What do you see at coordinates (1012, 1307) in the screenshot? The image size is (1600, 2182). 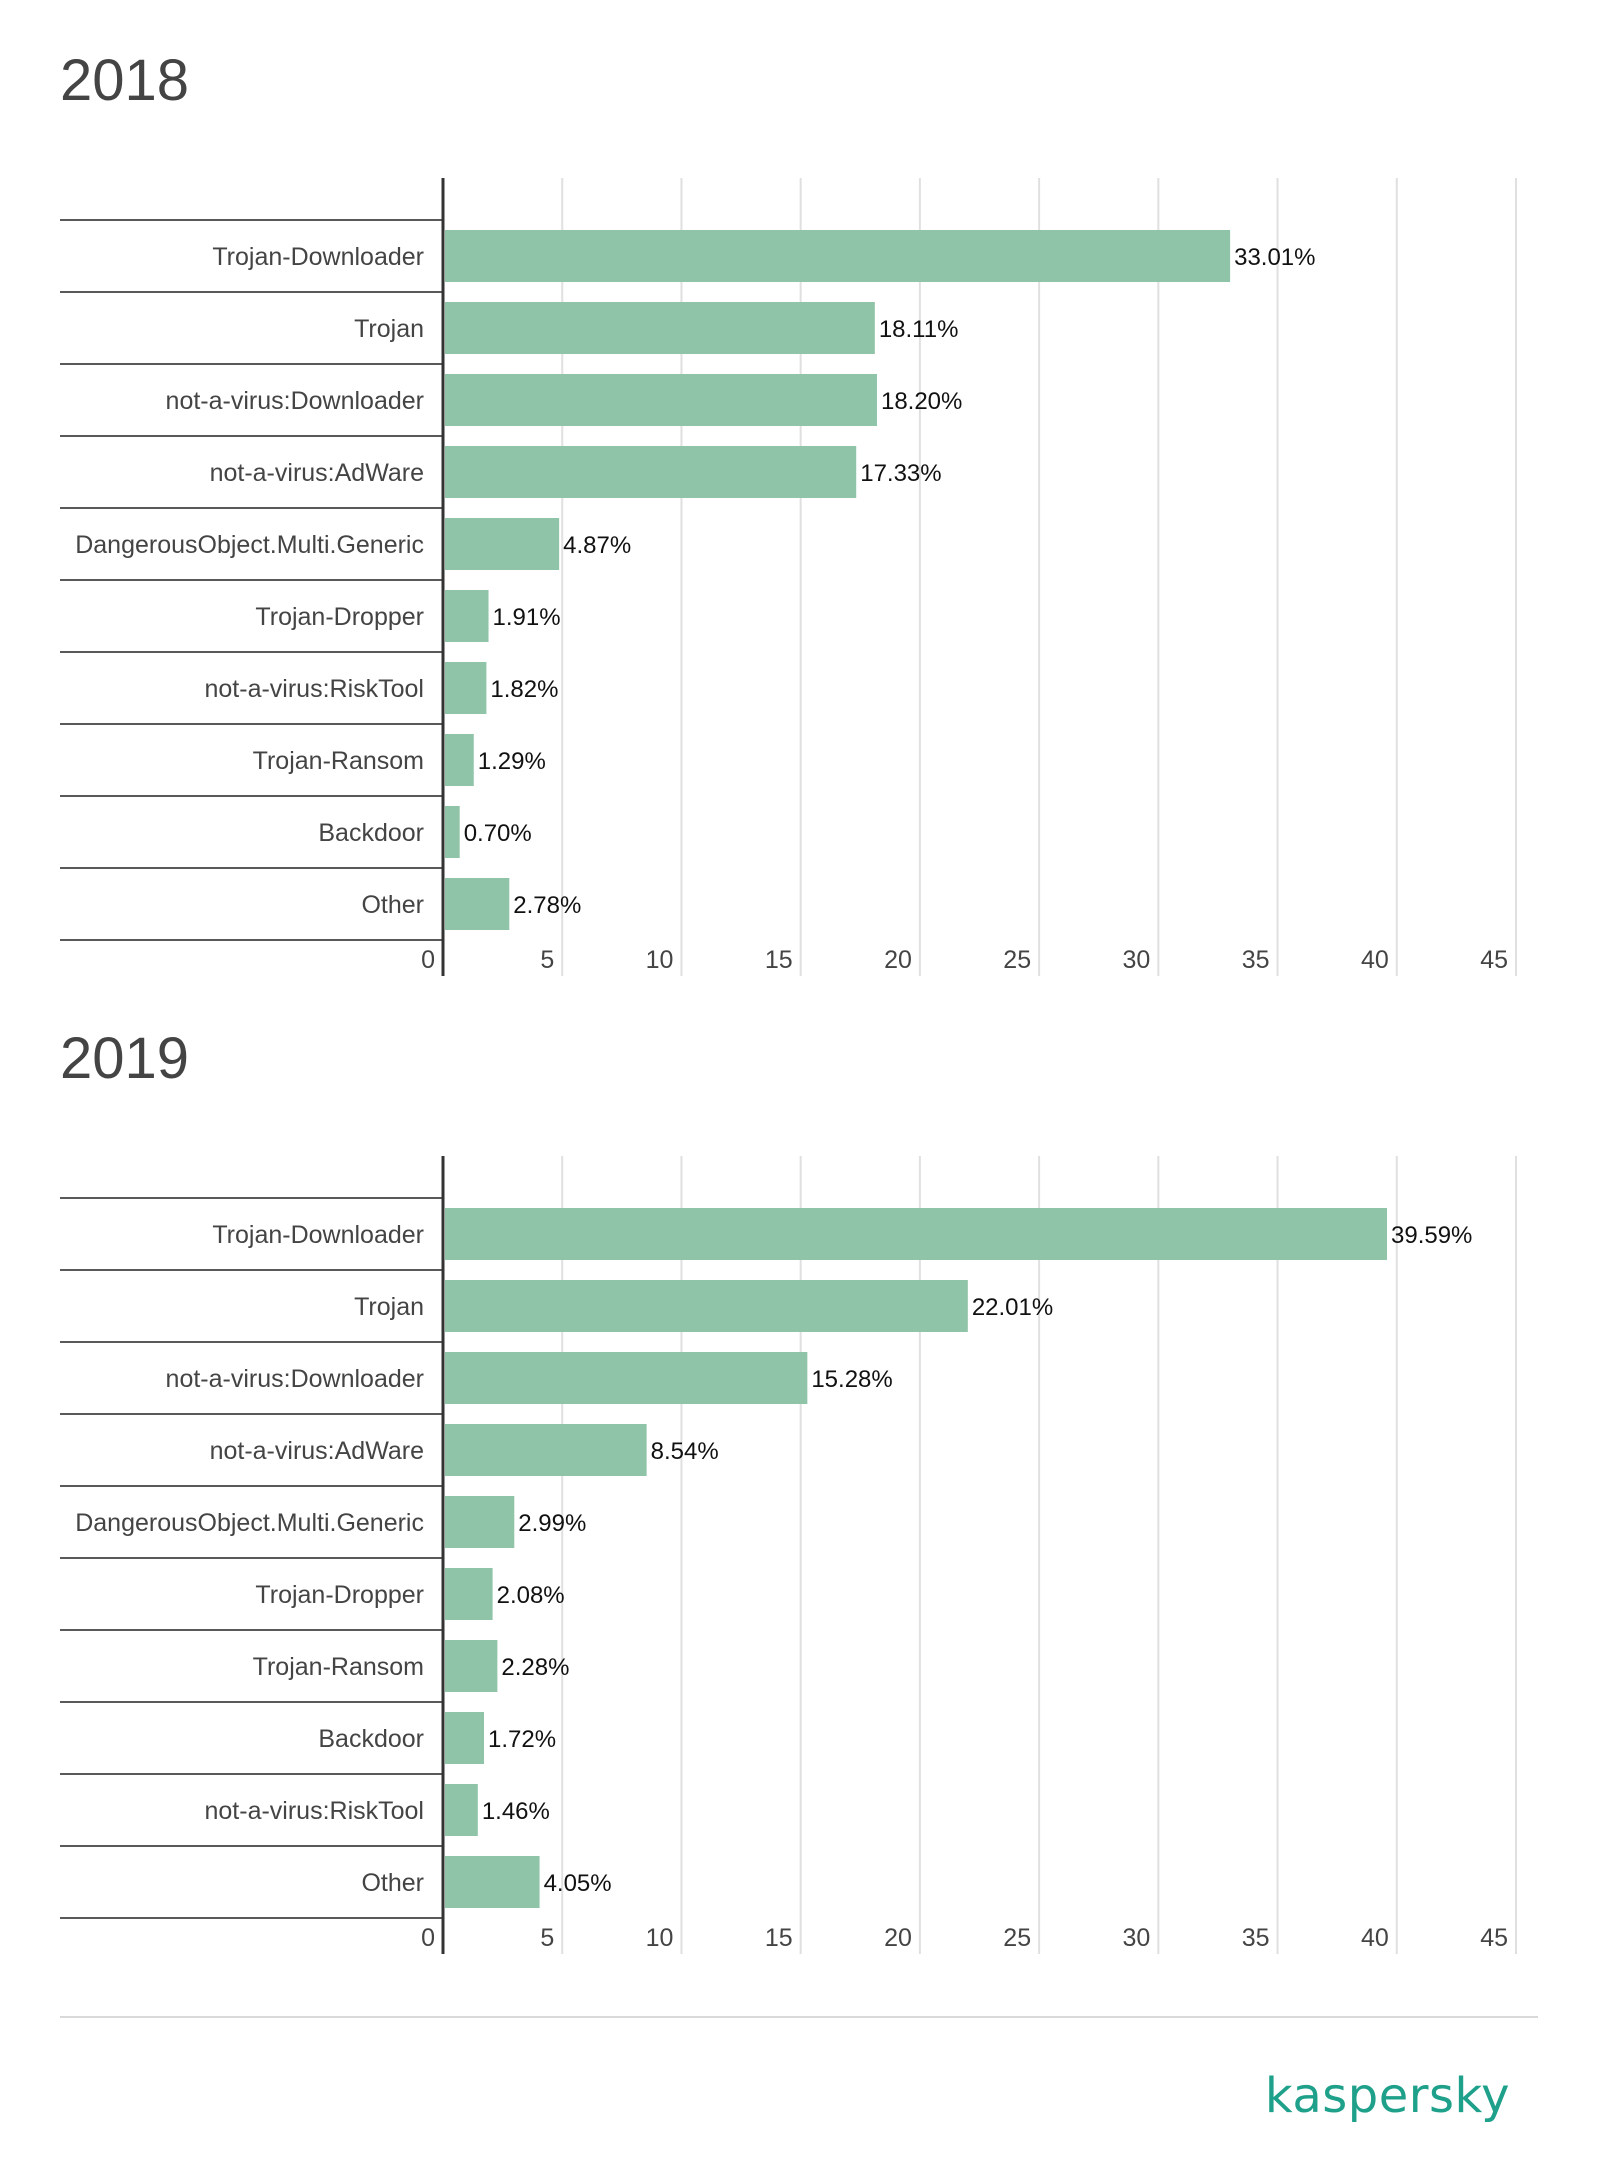 I see `data-label: 22.01%` at bounding box center [1012, 1307].